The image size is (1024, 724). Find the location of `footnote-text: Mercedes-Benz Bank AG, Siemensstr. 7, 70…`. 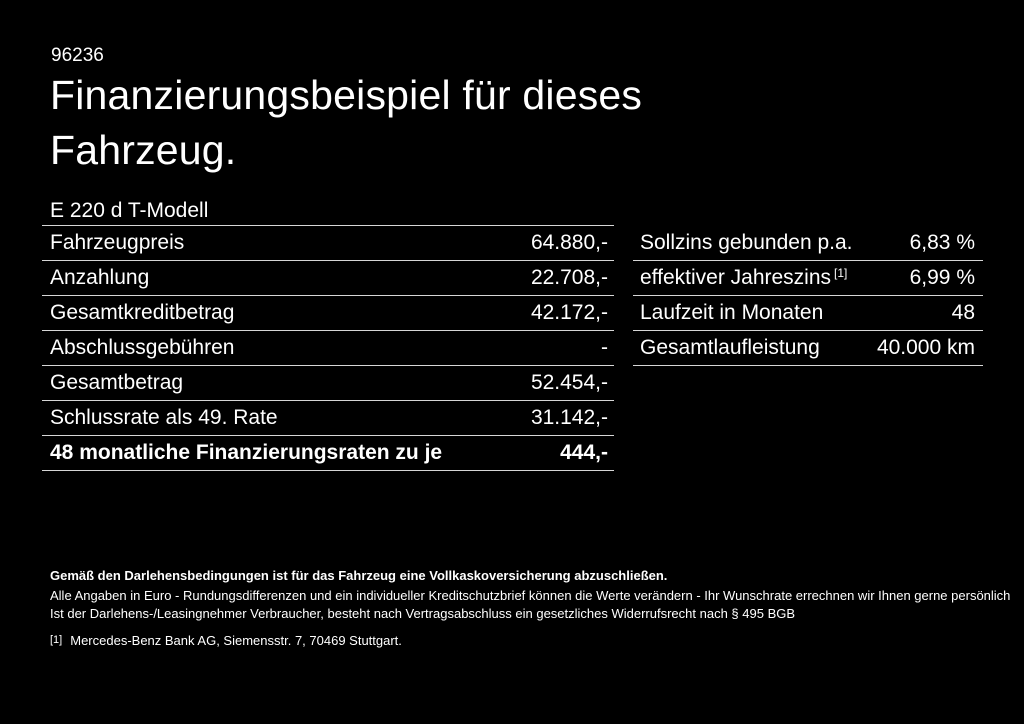

footnote-text: Mercedes-Benz Bank AG, Siemensstr. 7, 70… is located at coordinates (236, 640).